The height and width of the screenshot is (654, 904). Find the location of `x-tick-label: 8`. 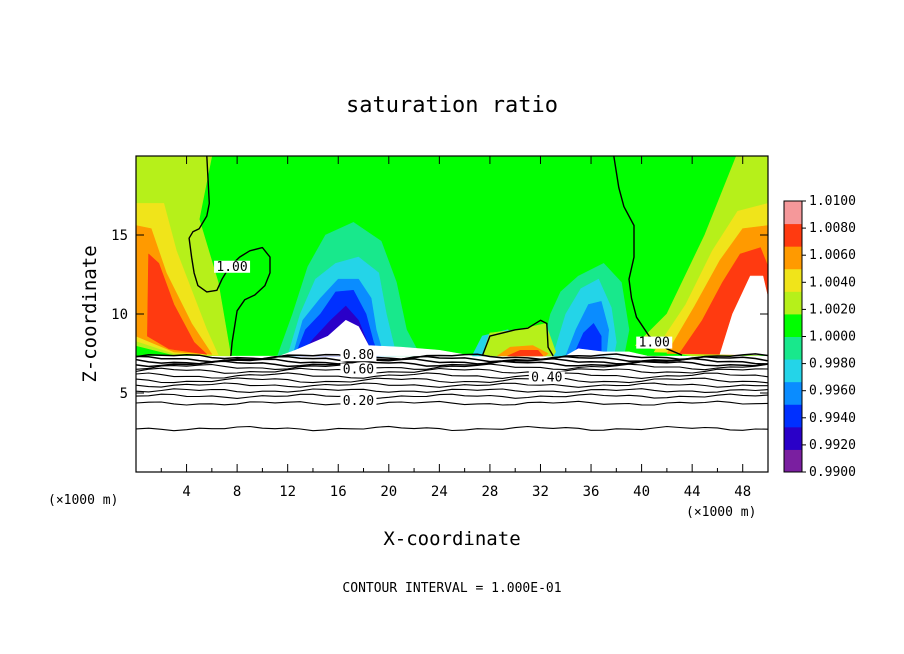

x-tick-label: 8 is located at coordinates (237, 492).